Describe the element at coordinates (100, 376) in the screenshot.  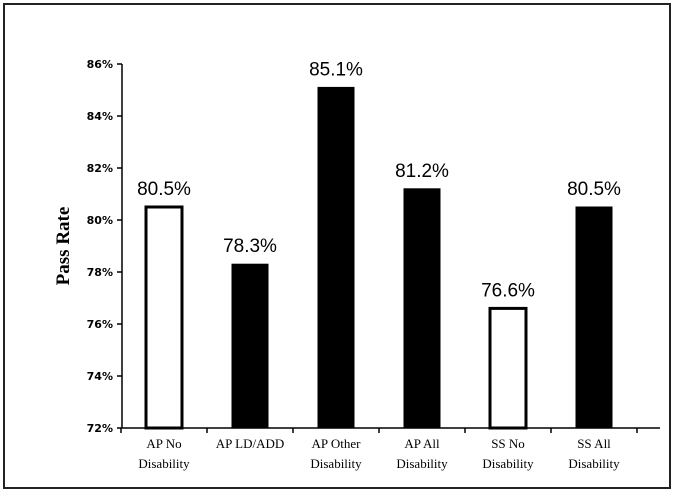
I see `y-tick-label: 74%` at that location.